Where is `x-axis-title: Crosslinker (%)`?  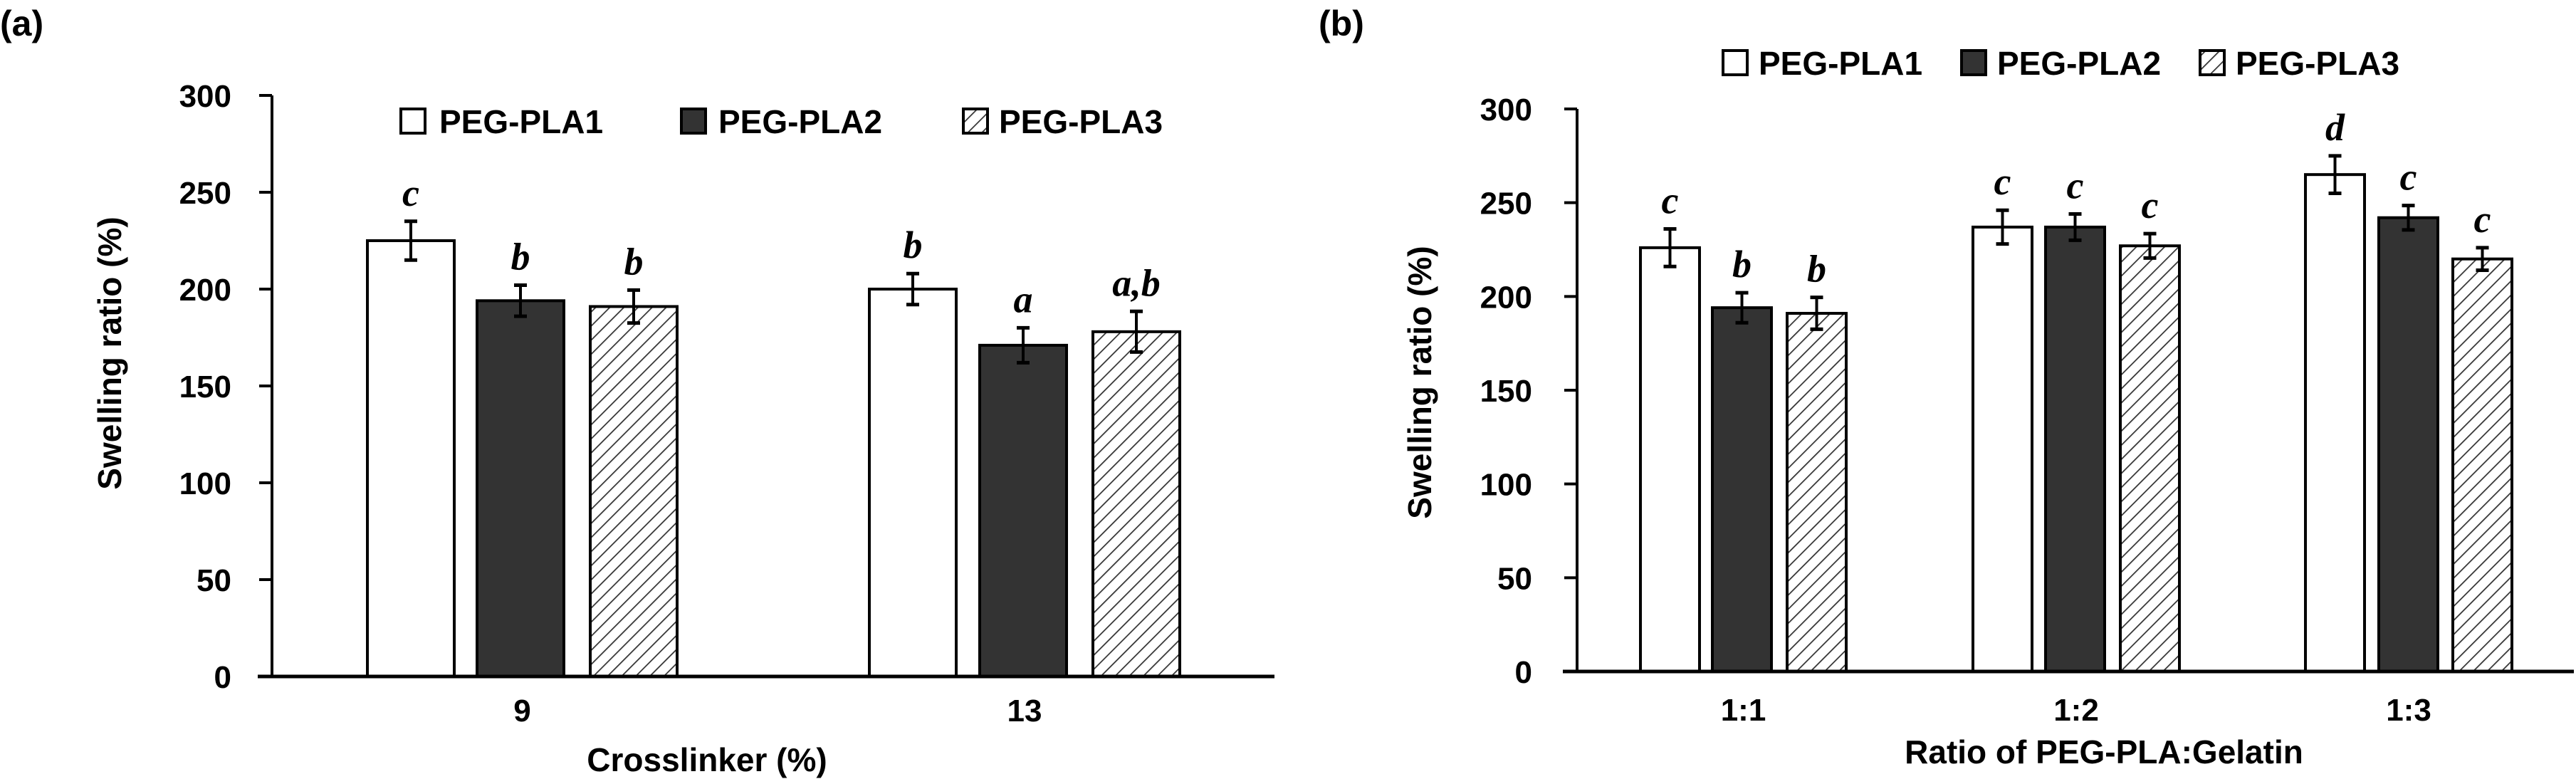 x-axis-title: Crosslinker (%) is located at coordinates (707, 760).